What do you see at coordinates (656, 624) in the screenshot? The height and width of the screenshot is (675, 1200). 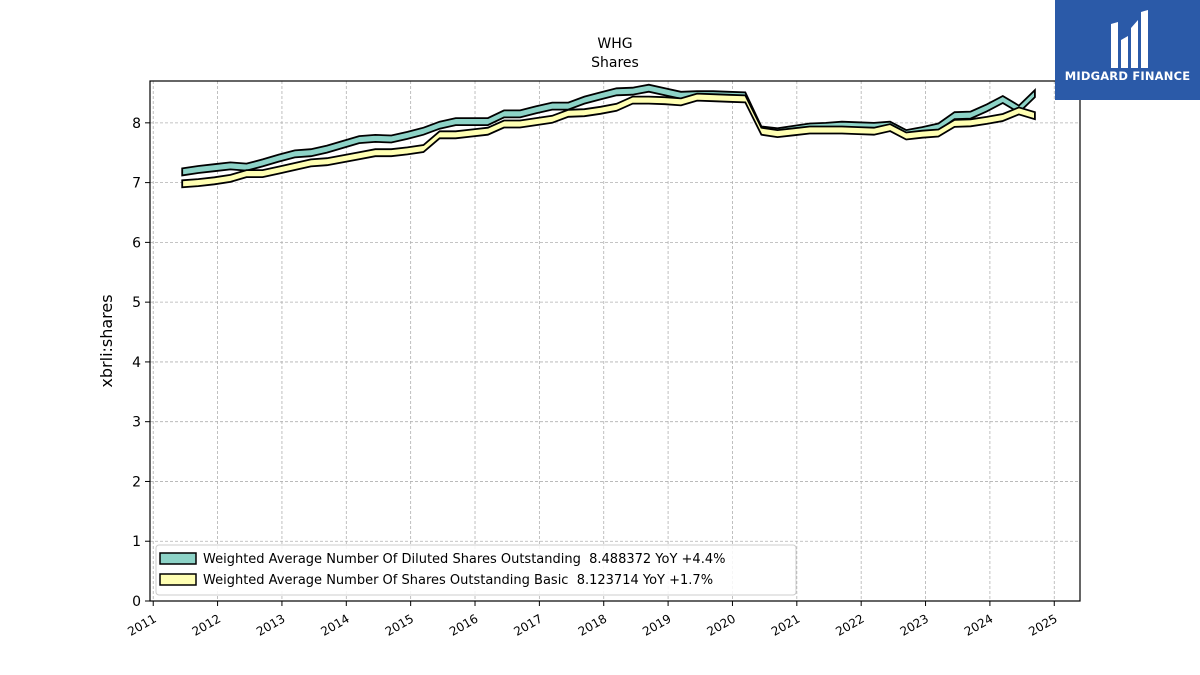 I see `x-tick-label: 2019` at bounding box center [656, 624].